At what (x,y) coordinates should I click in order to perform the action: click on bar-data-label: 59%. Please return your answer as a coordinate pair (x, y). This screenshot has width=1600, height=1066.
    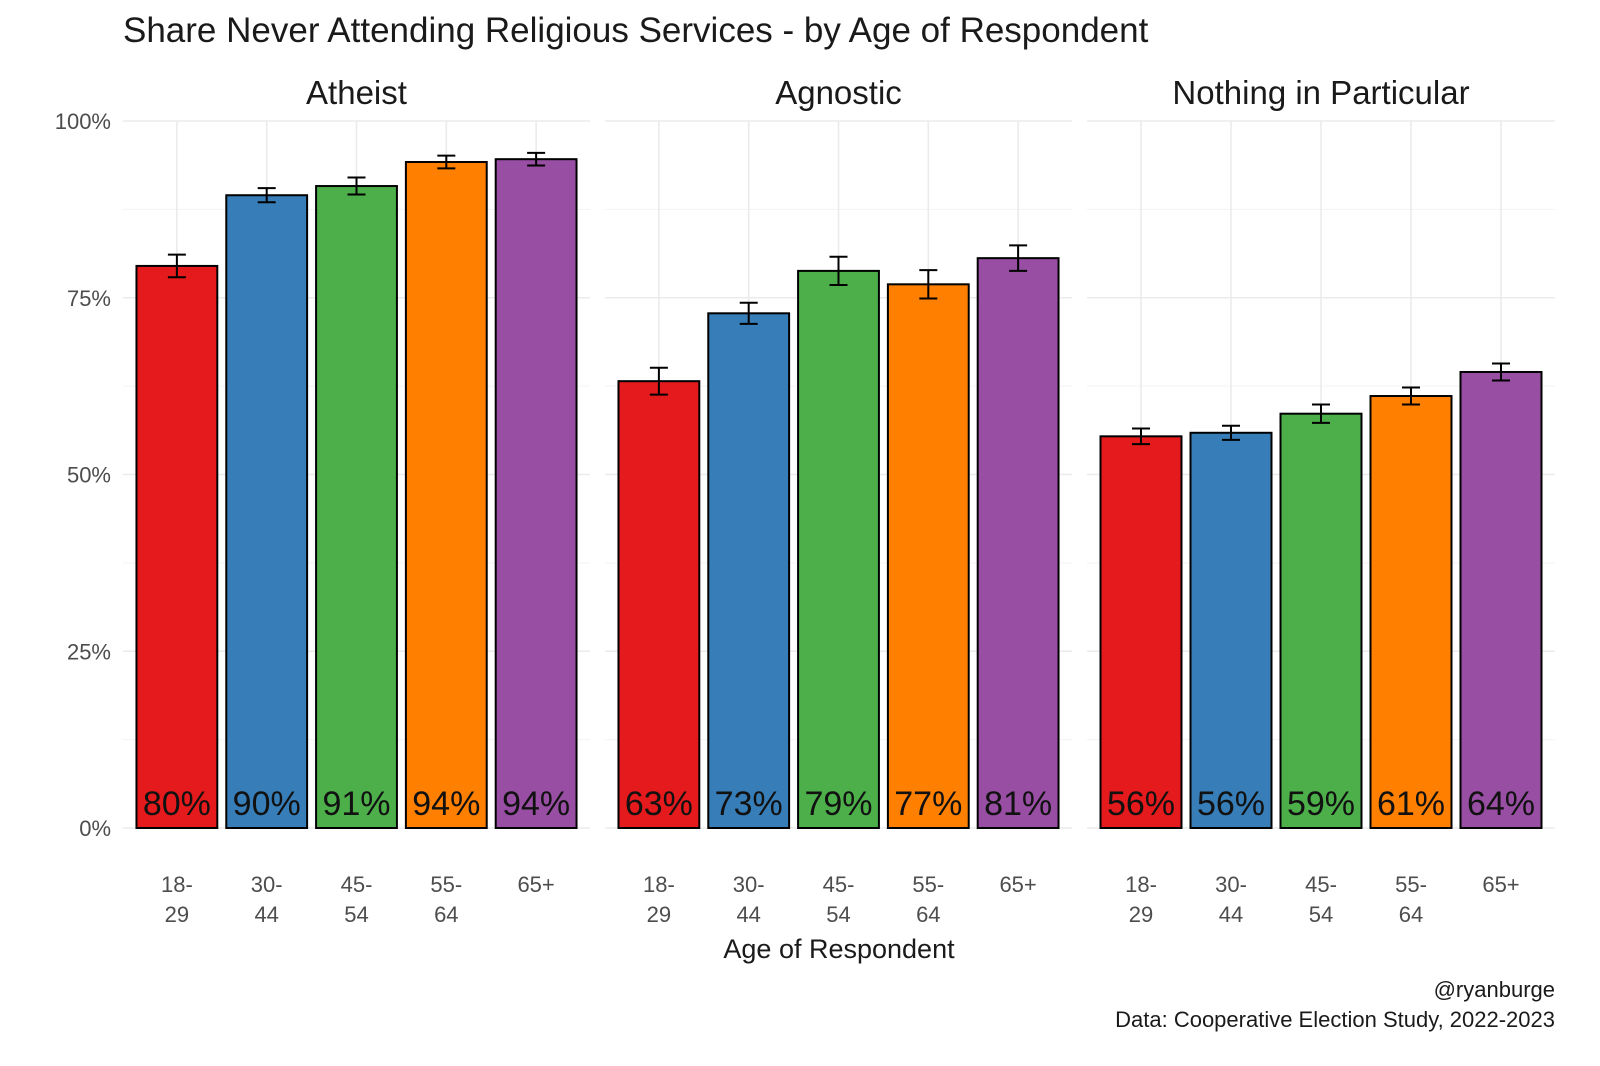
    Looking at the image, I should click on (1321, 804).